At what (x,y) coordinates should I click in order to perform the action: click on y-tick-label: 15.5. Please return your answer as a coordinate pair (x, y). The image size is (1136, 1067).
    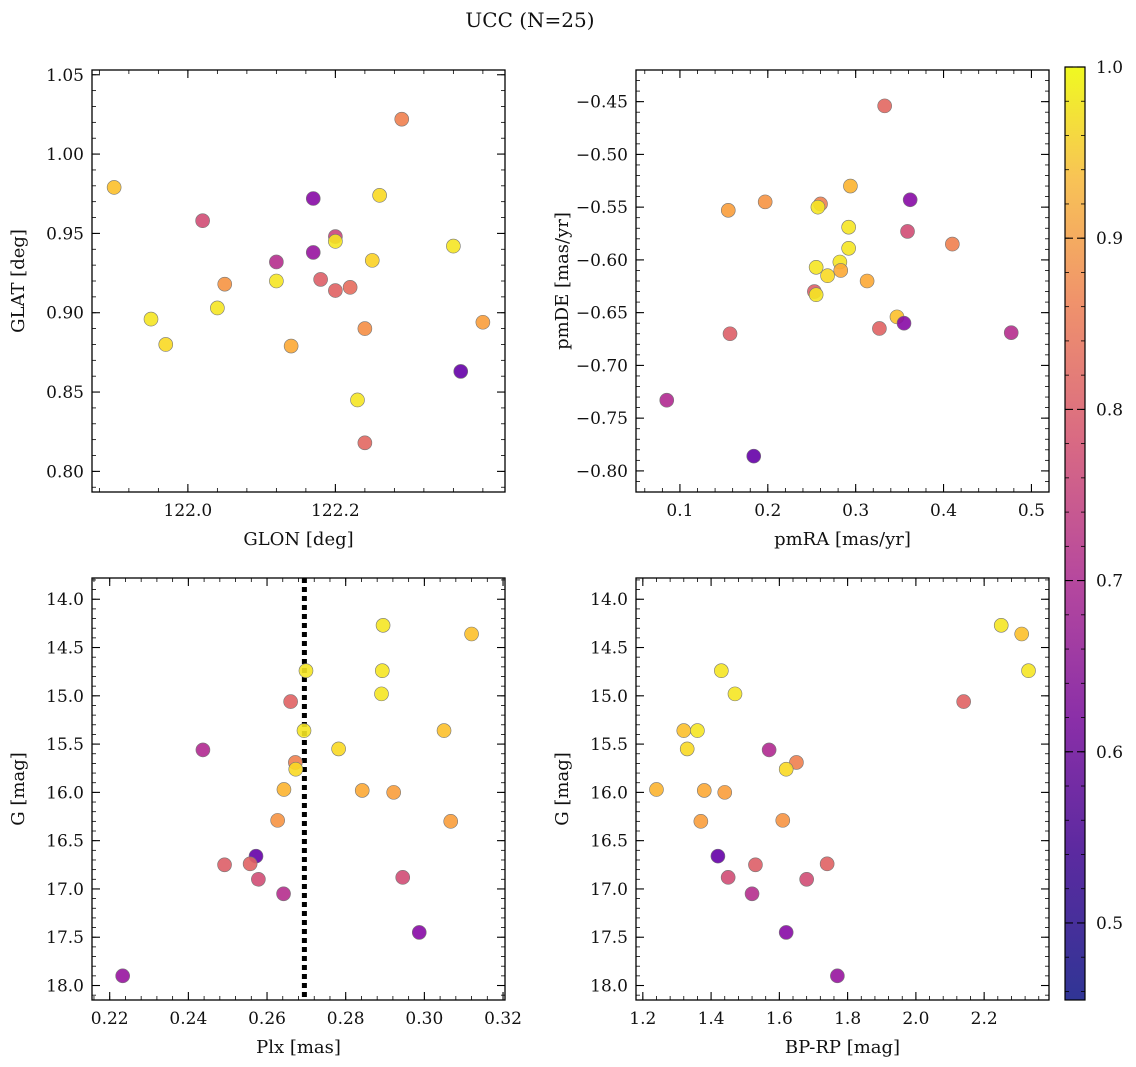
    Looking at the image, I should click on (609, 745).